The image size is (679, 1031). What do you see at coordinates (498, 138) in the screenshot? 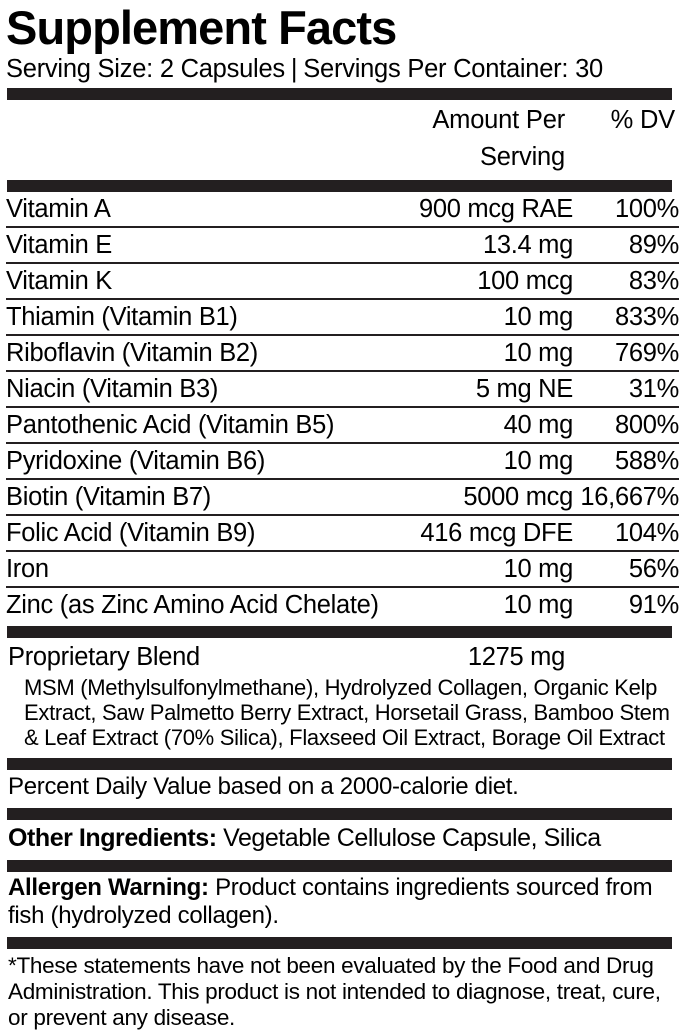
I see `header-amount-per-serving: Amount Per Serving` at bounding box center [498, 138].